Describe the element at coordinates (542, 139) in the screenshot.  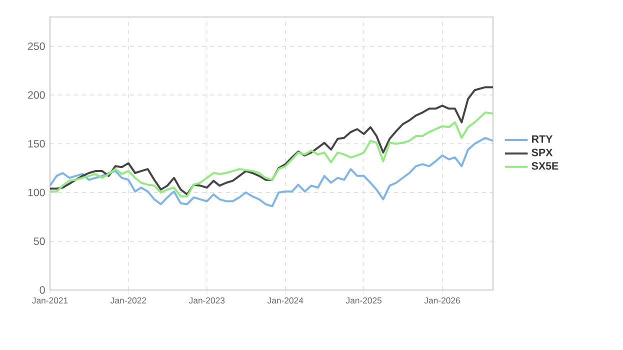
I see `legend-label: RTY` at that location.